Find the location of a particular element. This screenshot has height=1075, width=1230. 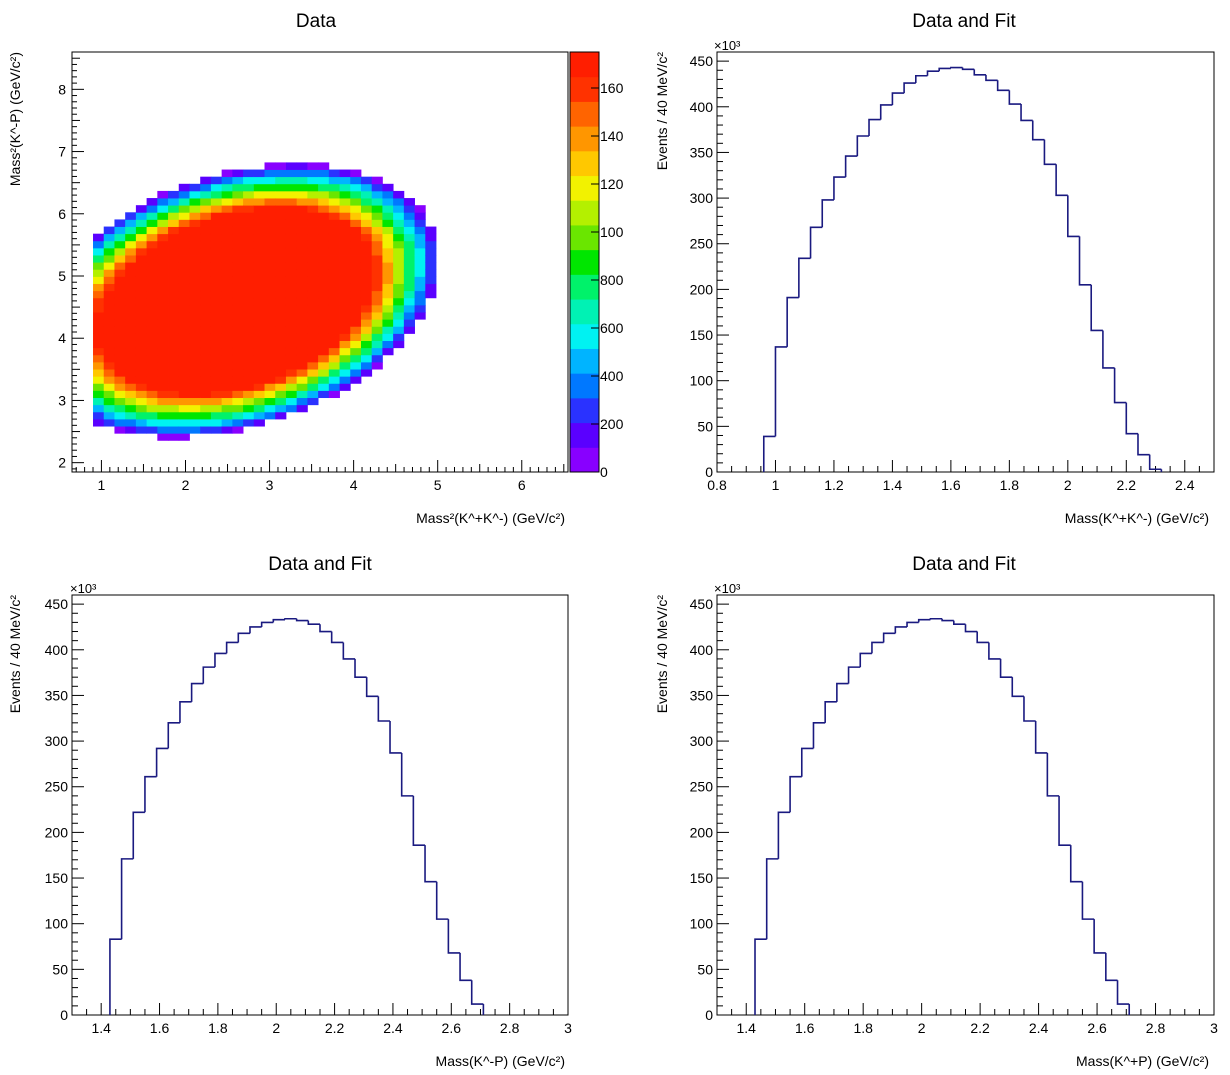

x-tick-label: 0.8 is located at coordinates (717, 485).